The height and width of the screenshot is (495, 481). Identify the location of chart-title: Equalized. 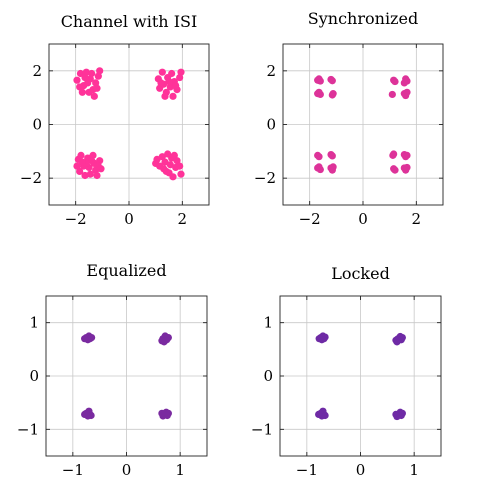
(126, 270).